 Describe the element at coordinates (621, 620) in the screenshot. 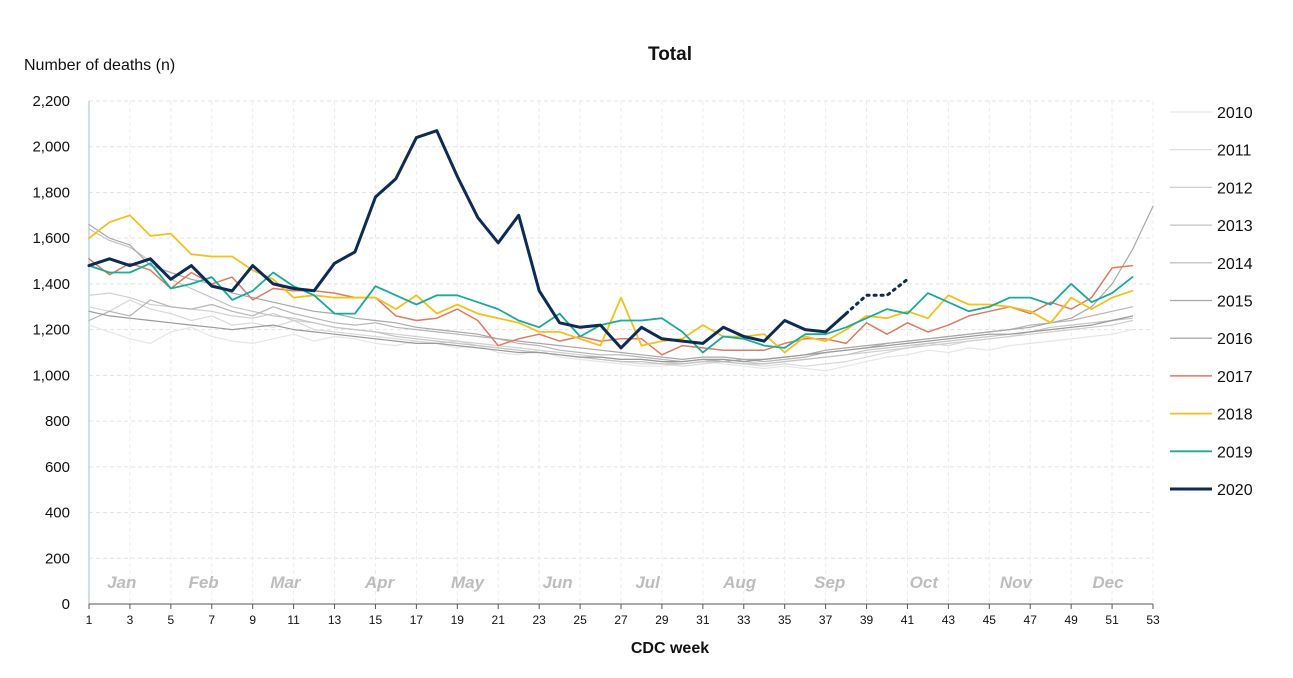

I see `x-tick-label: 27` at that location.